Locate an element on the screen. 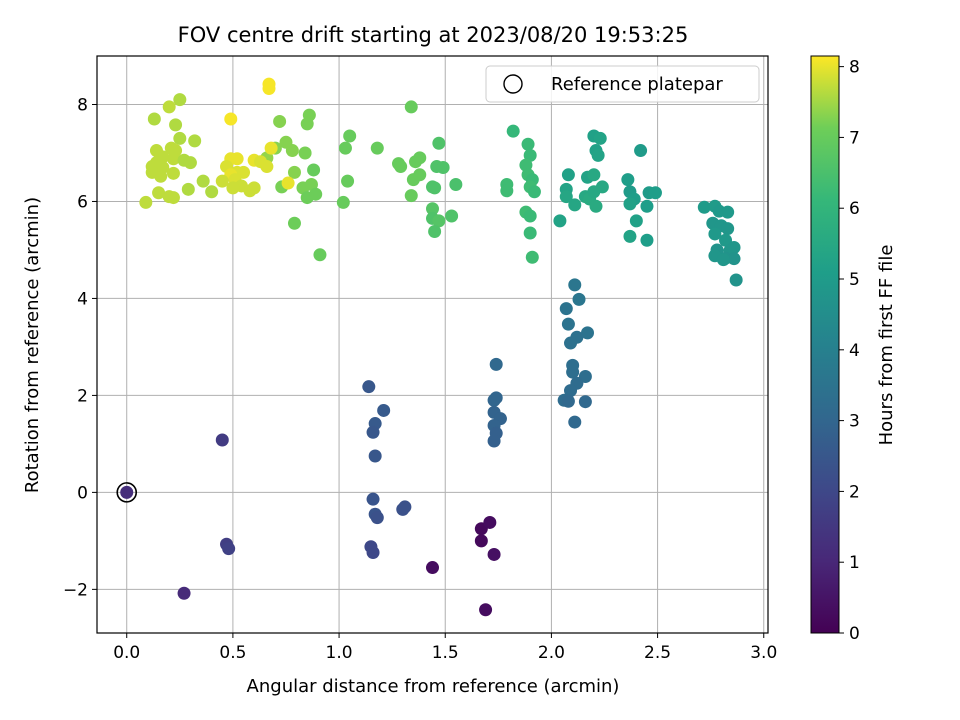 The image size is (960, 720). legend-marker is located at coordinates (513, 84).